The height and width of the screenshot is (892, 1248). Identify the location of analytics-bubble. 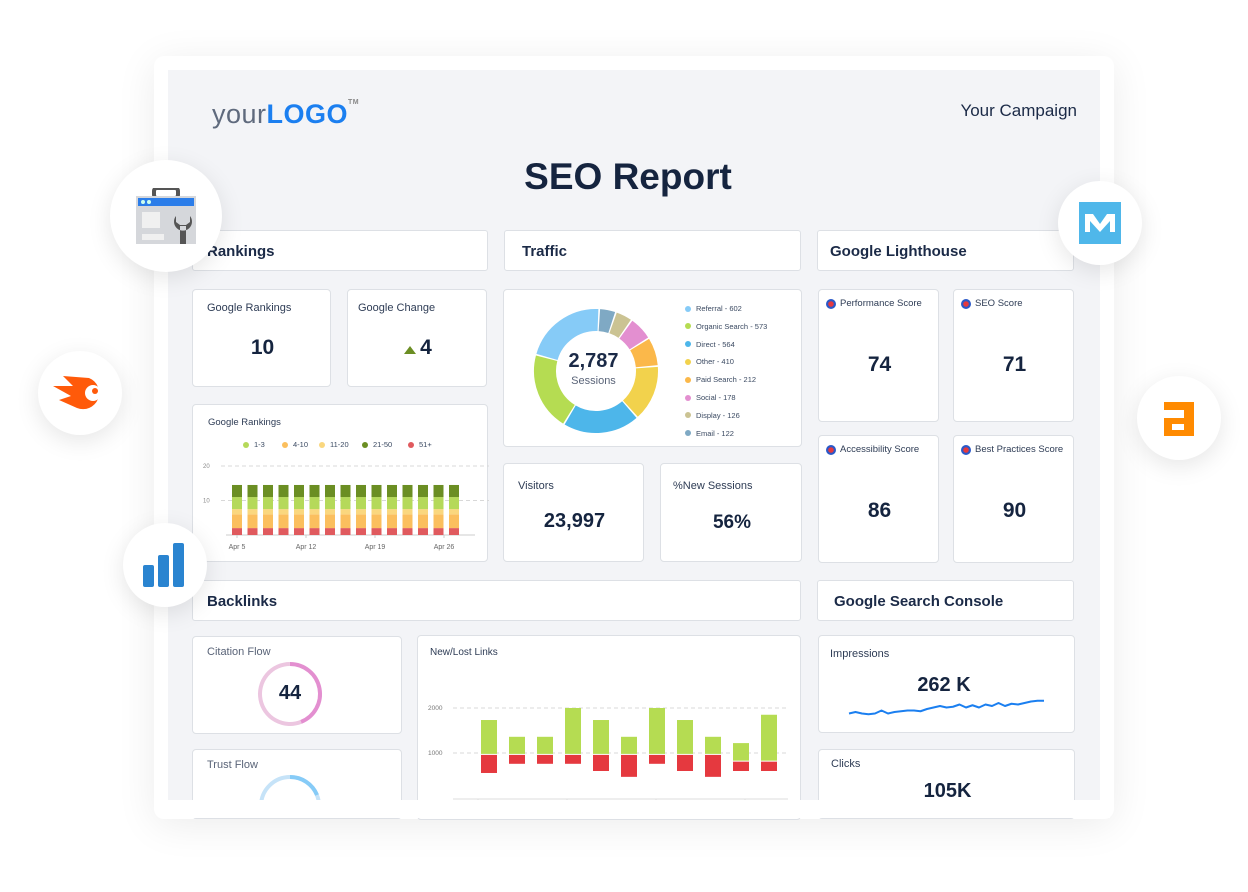
(165, 565).